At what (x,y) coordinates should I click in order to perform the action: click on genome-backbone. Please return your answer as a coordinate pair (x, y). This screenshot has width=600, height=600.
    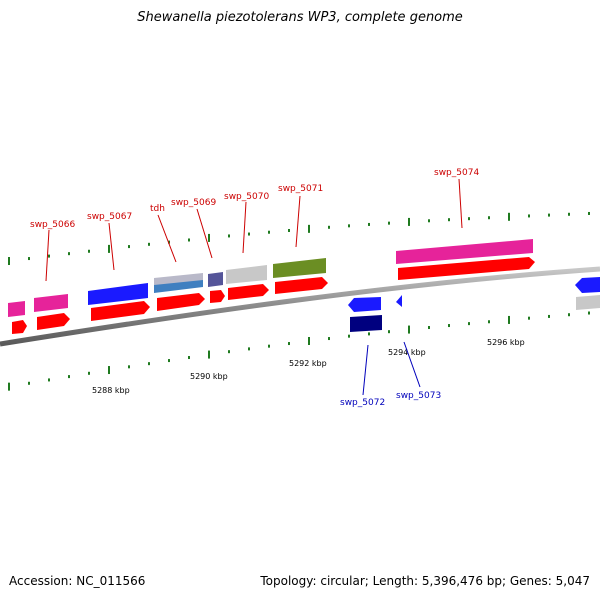
    Looking at the image, I should click on (300, 306).